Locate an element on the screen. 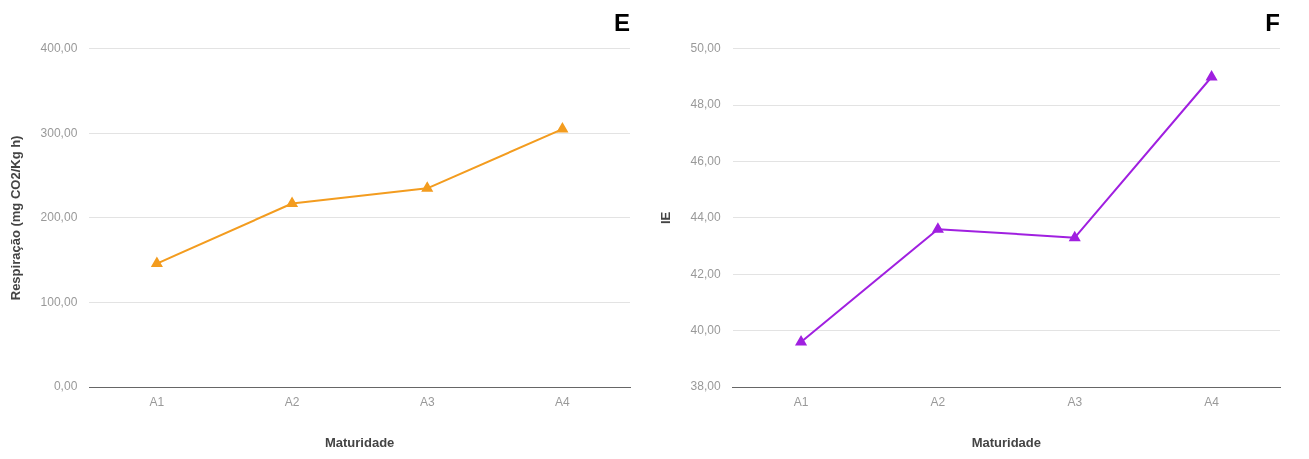  y-tick-label: 50,00 is located at coordinates (705, 48).